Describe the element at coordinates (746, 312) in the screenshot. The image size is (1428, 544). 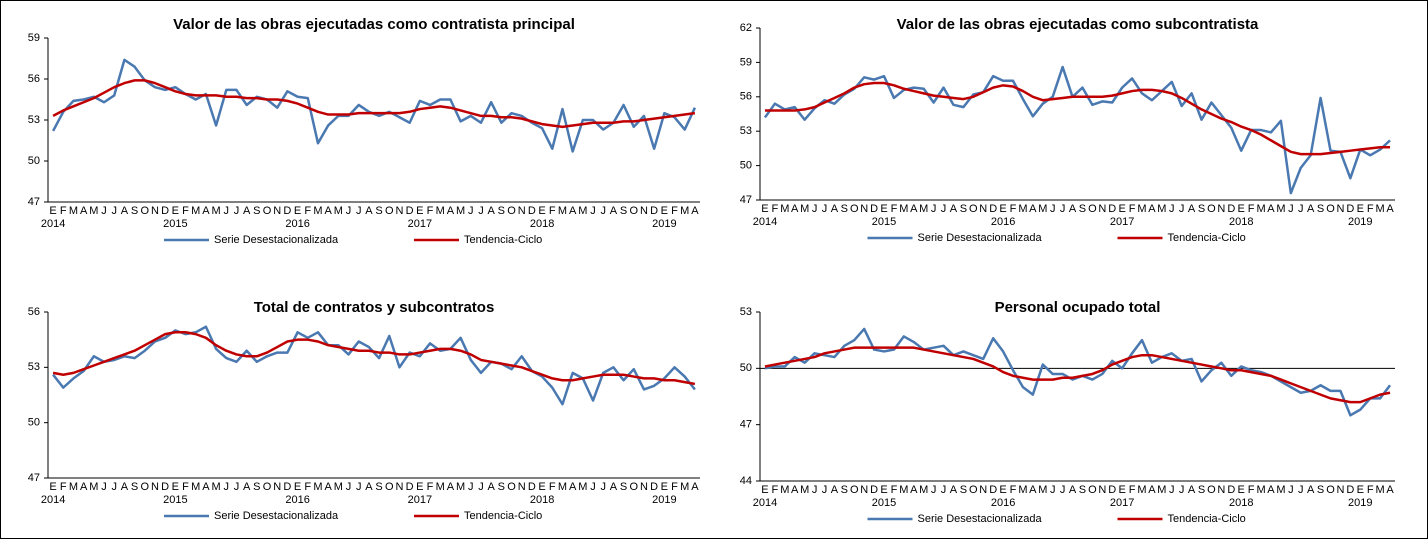
I see `y-tick-label: 53` at that location.